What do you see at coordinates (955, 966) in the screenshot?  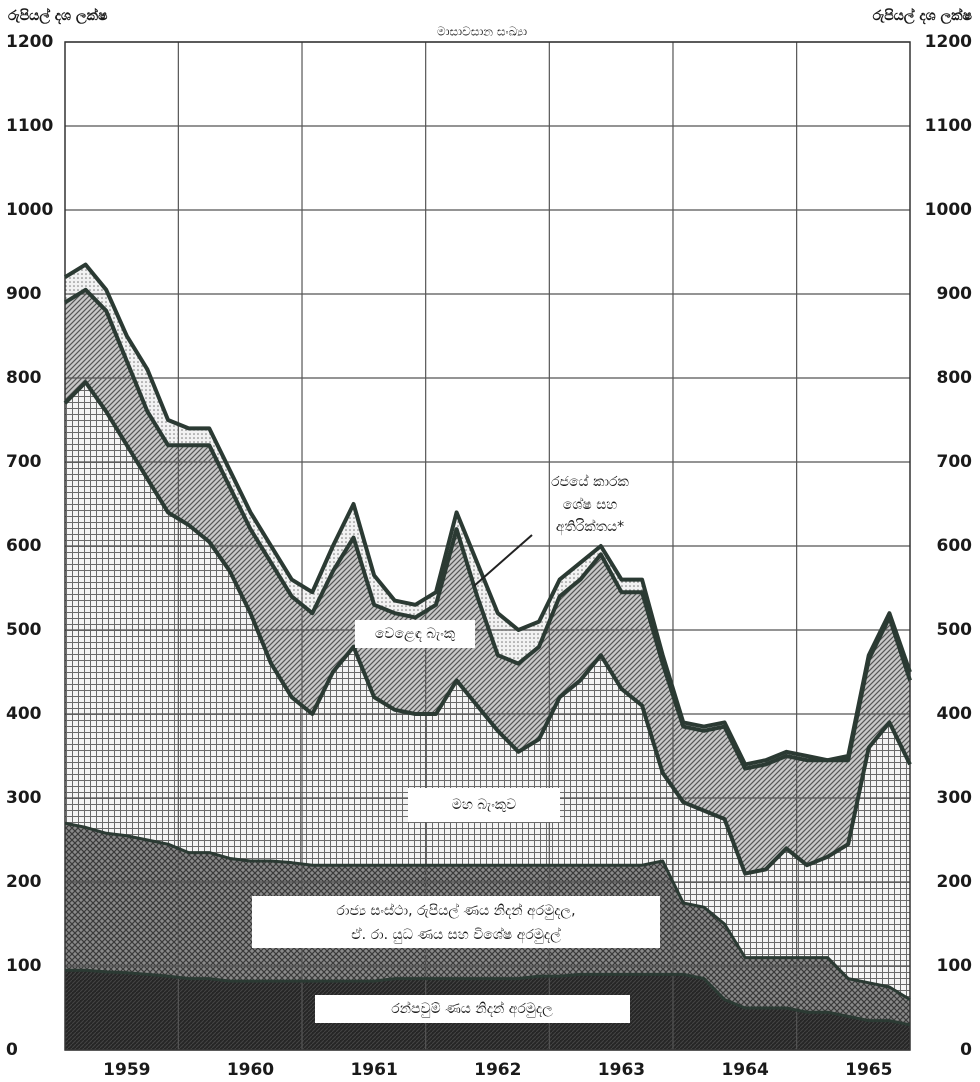 I see `y-tick-label-right: 100` at bounding box center [955, 966].